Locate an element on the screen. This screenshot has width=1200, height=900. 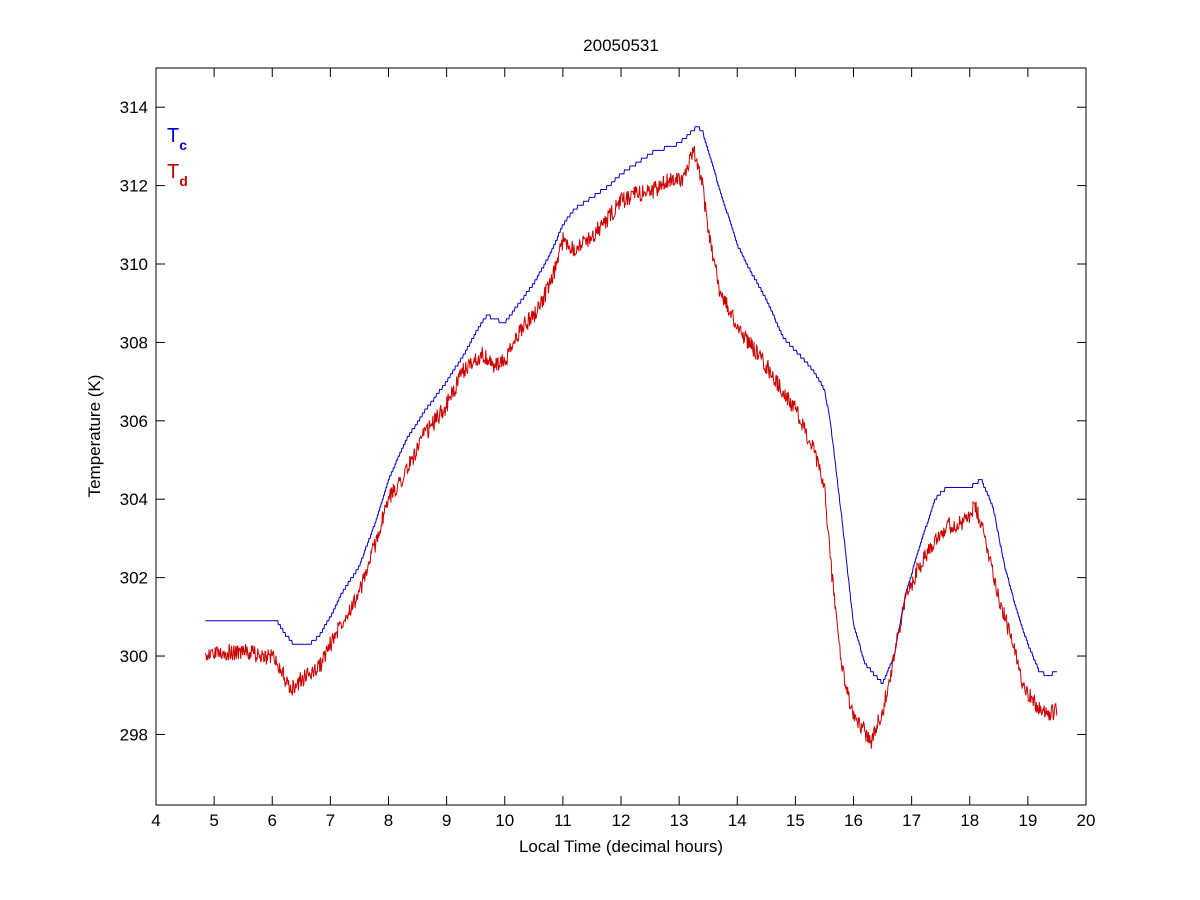
x-tick-label: 15 is located at coordinates (795, 820).